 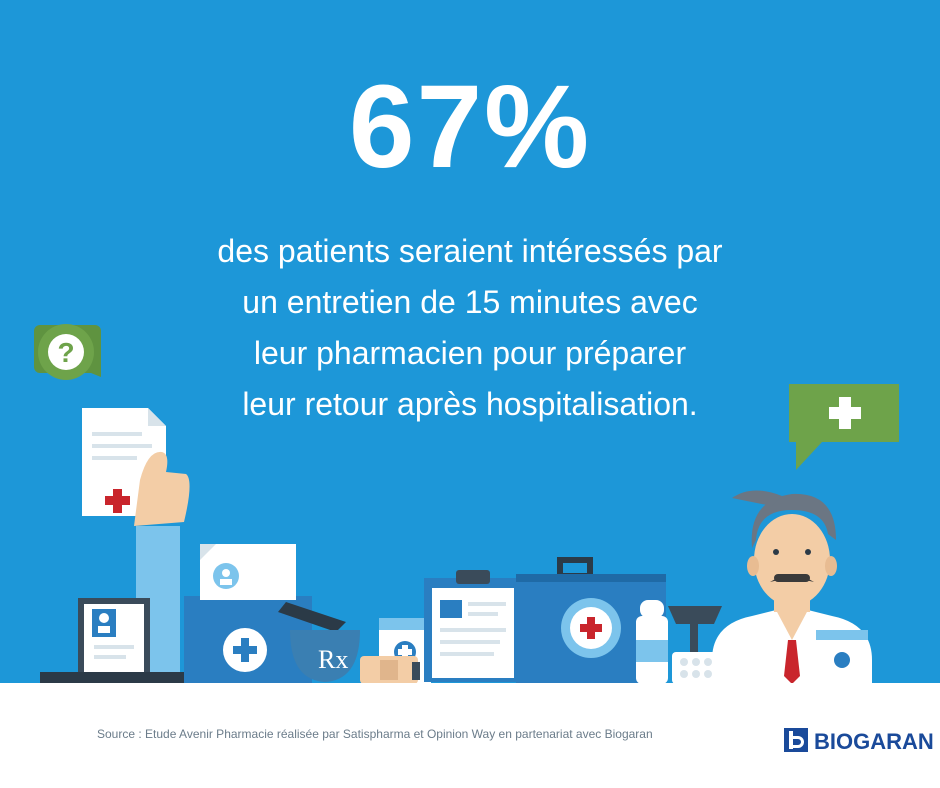 What do you see at coordinates (470, 353) in the screenshot?
I see `description-line: leur pharmacien pour préparer` at bounding box center [470, 353].